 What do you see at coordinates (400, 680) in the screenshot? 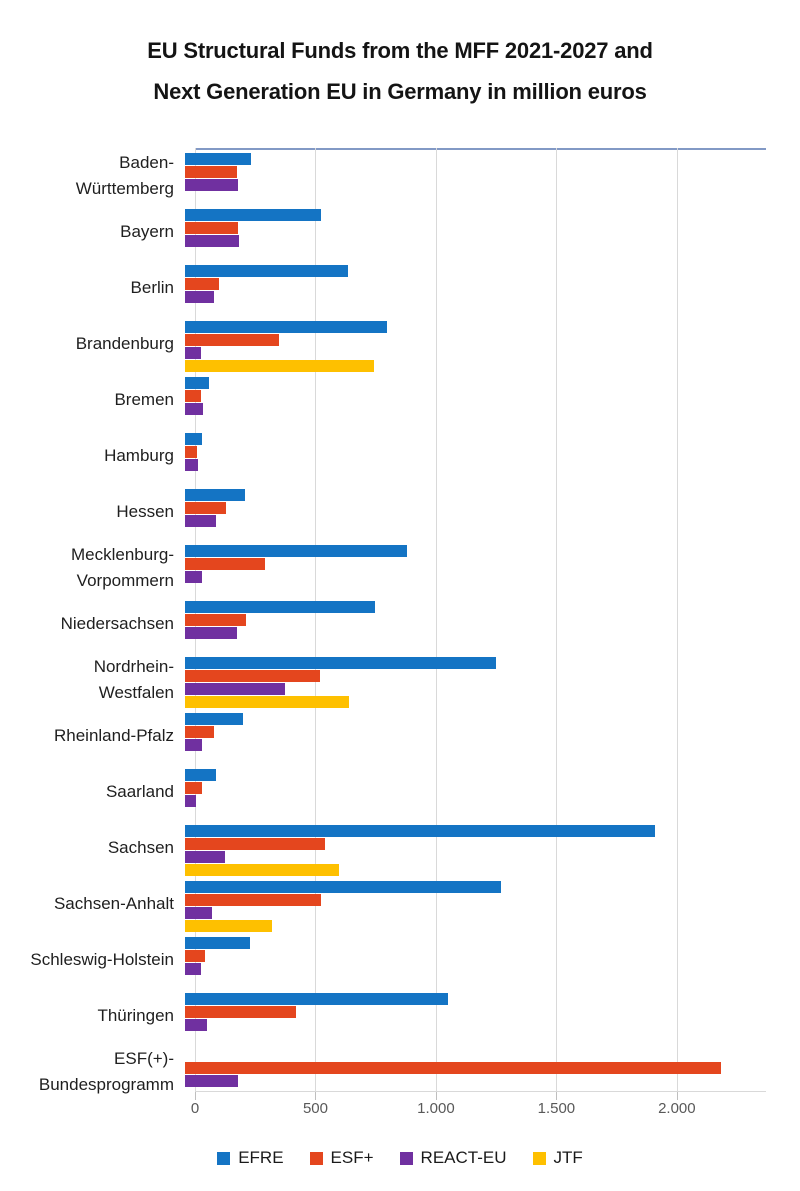
I see `chart-row-nordrhein-westfalen: Nordrhein- Westfalen` at bounding box center [400, 680].